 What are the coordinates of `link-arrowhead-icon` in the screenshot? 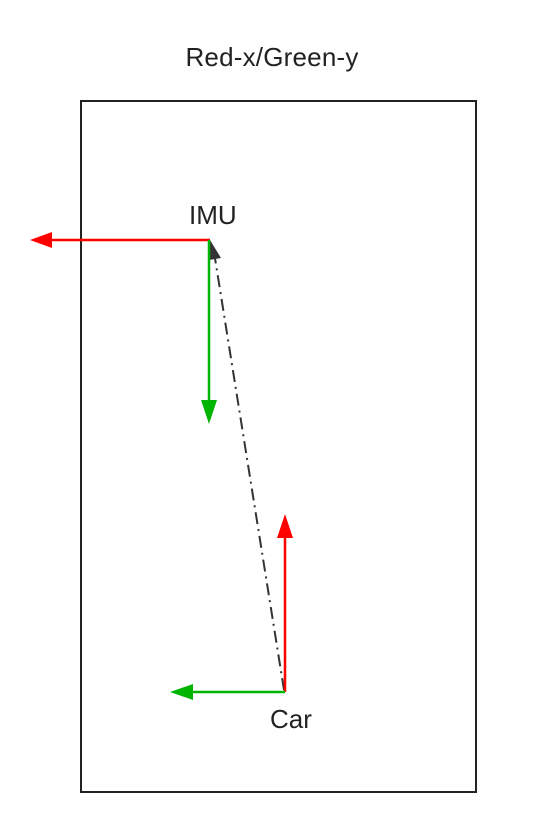 It's located at (215, 250).